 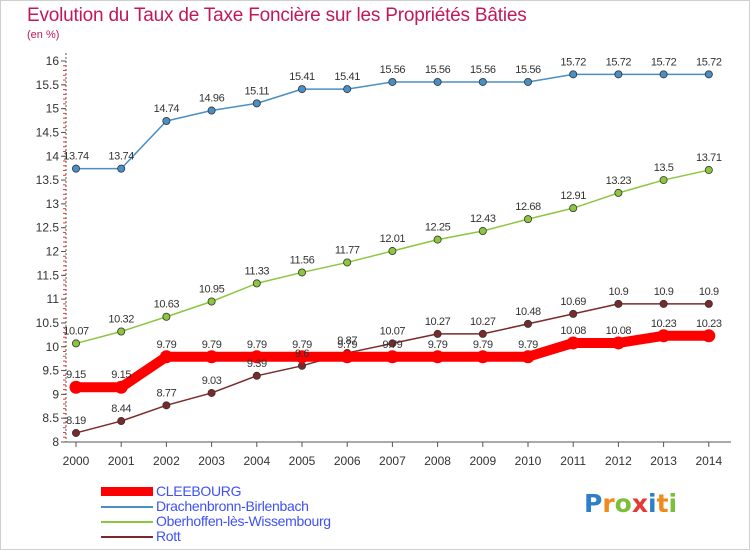 I want to click on y-tick-label: 13.5, so click(x=48, y=180).